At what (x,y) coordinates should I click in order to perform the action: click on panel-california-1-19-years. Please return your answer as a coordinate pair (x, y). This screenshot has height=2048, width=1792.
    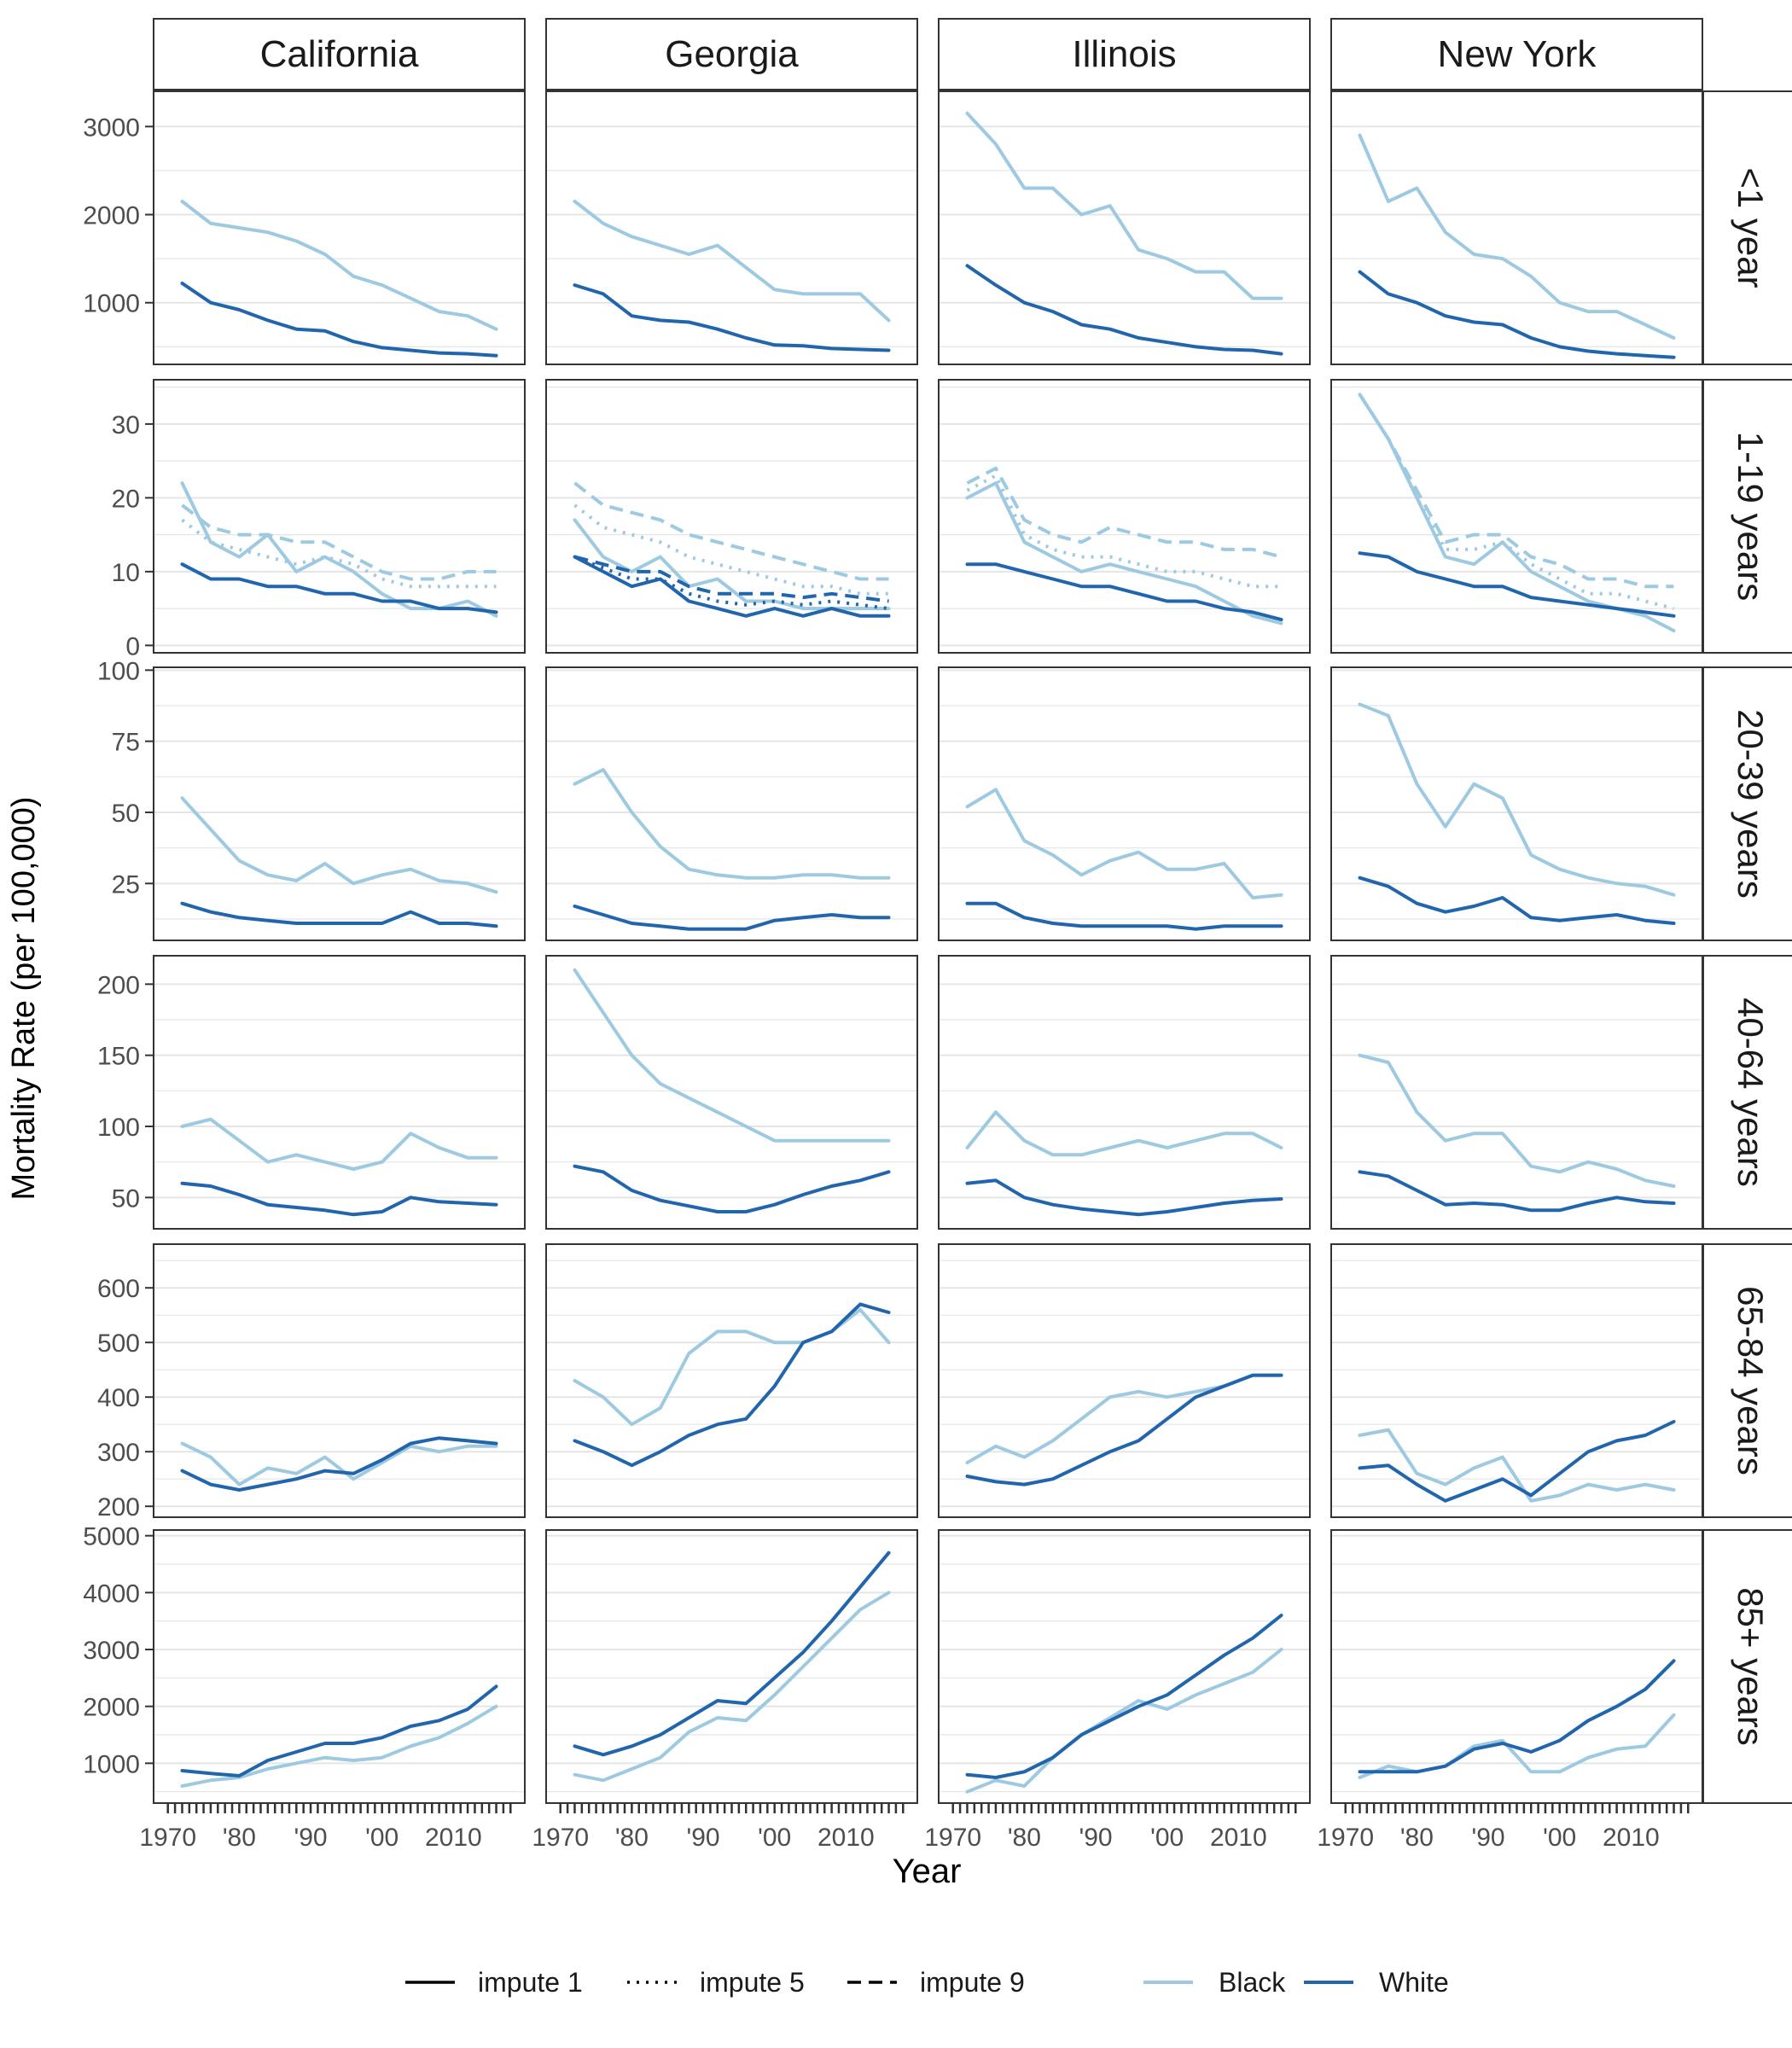
    Looking at the image, I should click on (339, 516).